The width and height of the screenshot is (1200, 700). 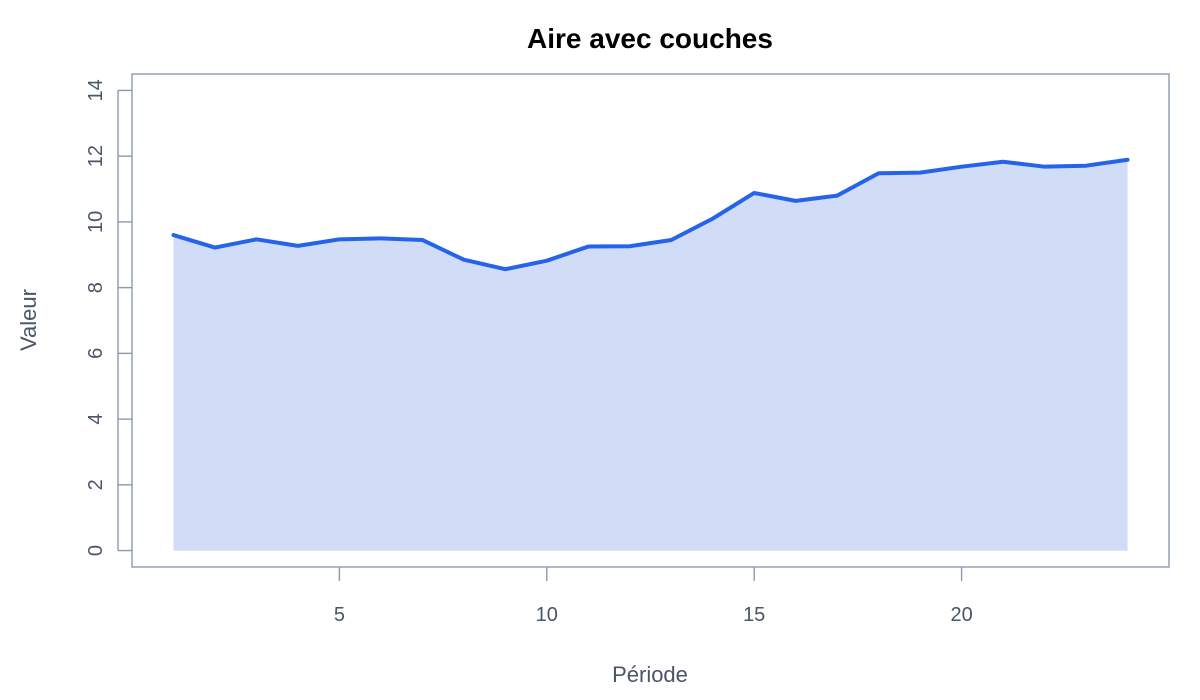 I want to click on x-tick-label: 5, so click(x=339, y=615).